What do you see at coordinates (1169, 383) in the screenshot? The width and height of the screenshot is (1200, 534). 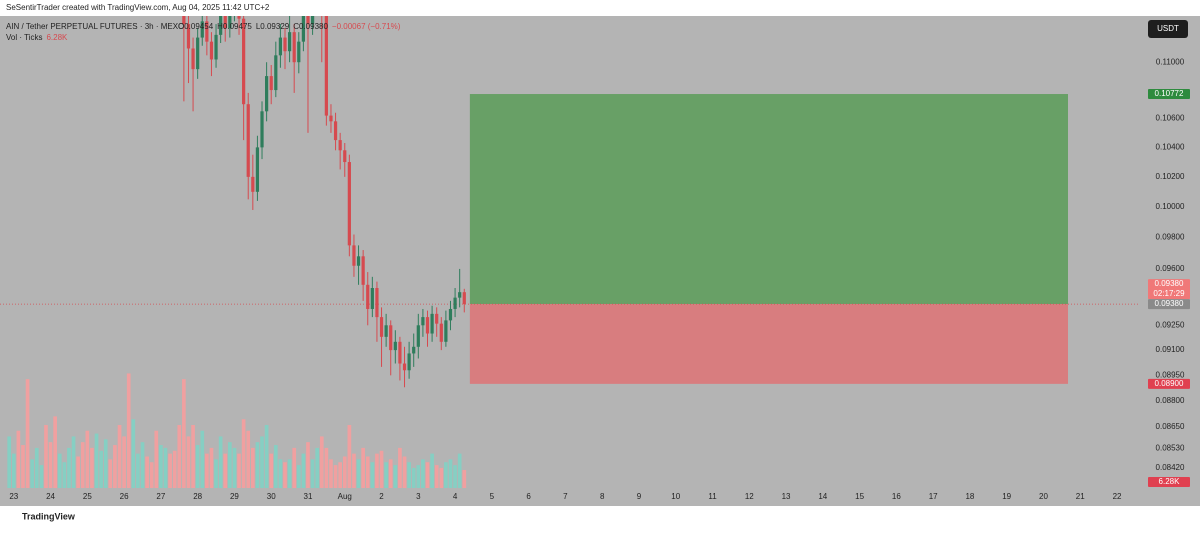 I see `stop-label-box` at bounding box center [1169, 383].